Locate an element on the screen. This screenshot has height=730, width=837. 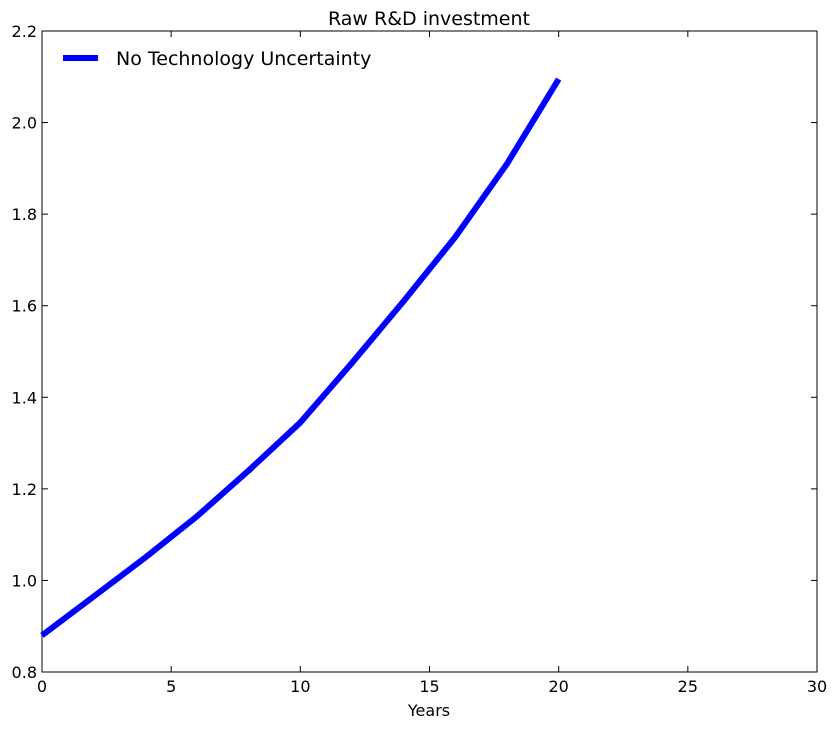
x-tick-label: 10 is located at coordinates (300, 686).